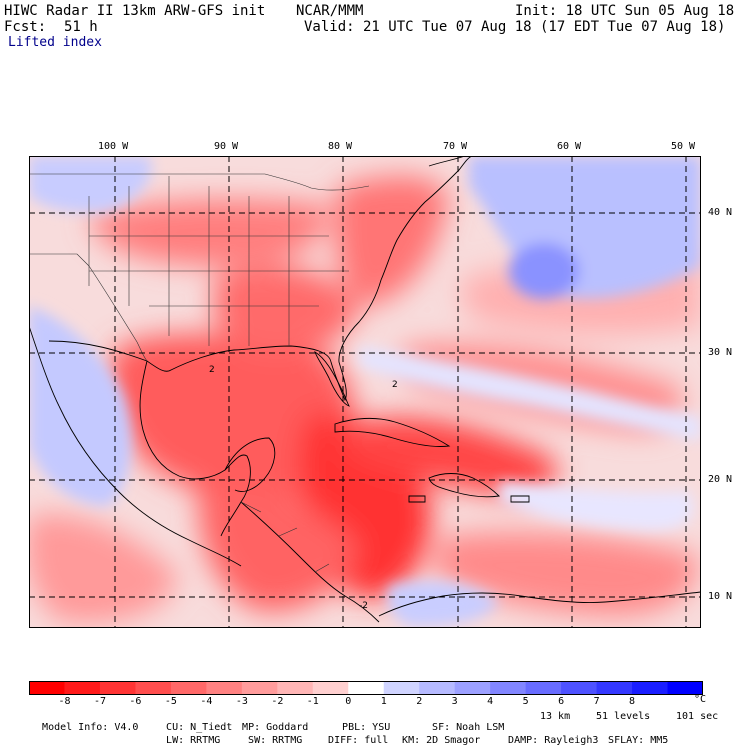 This screenshot has width=740, height=746. I want to click on init-time: Init: 18 UTC Sun 05 Aug 18, so click(625, 11).